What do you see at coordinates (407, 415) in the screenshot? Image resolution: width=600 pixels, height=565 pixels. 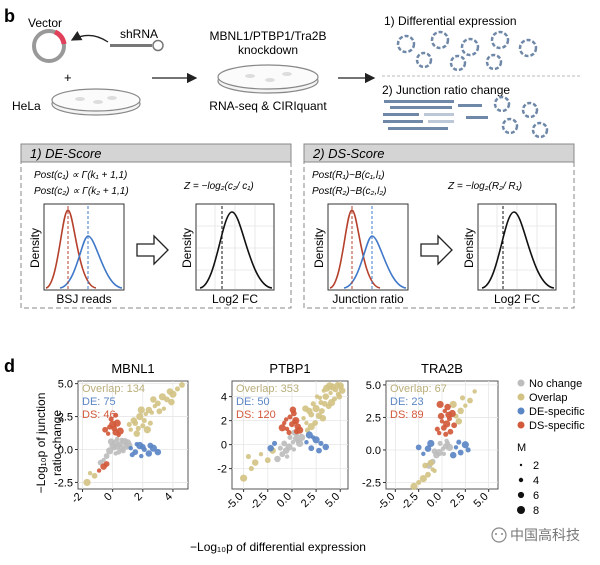 I see `count-annotation: DS: 89` at bounding box center [407, 415].